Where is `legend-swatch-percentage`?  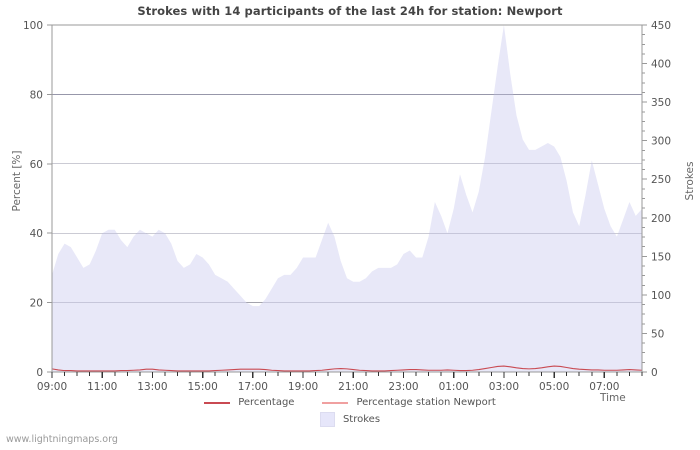
legend-swatch-percentage is located at coordinates (217, 402).